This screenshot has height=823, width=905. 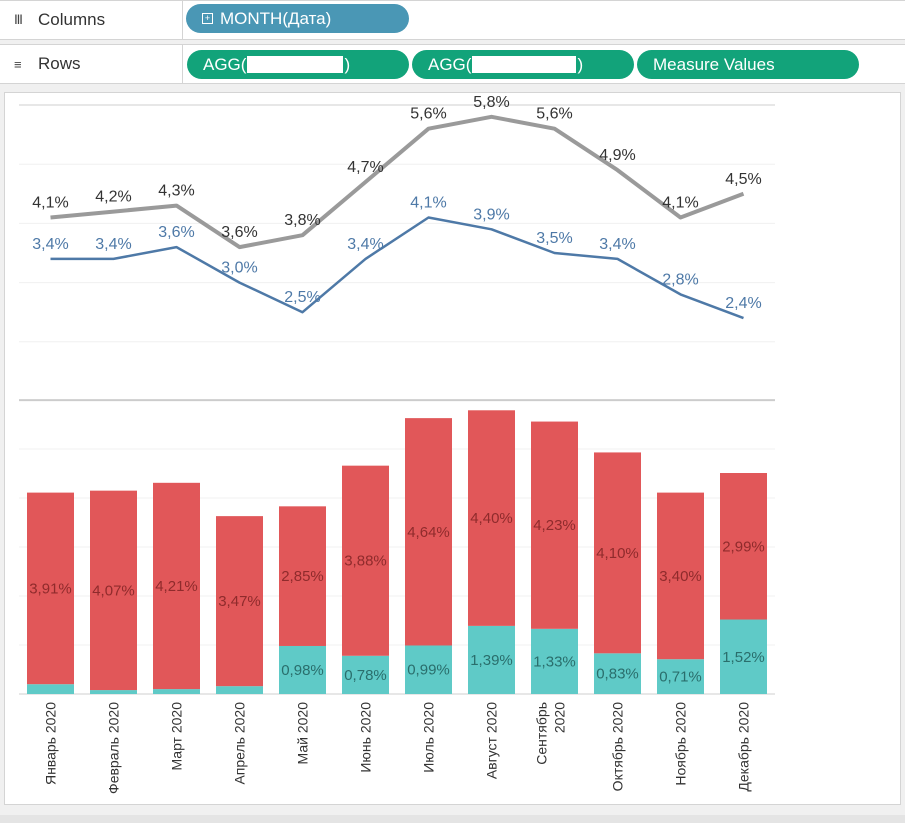 I want to click on line-data-label: 3,8%, so click(x=302, y=220).